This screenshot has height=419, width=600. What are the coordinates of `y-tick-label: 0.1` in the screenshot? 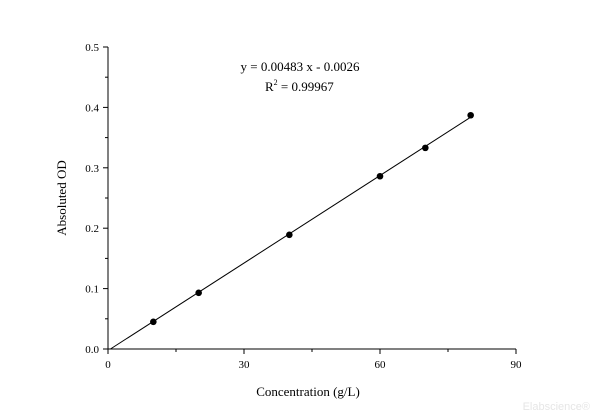 It's located at (92, 290).